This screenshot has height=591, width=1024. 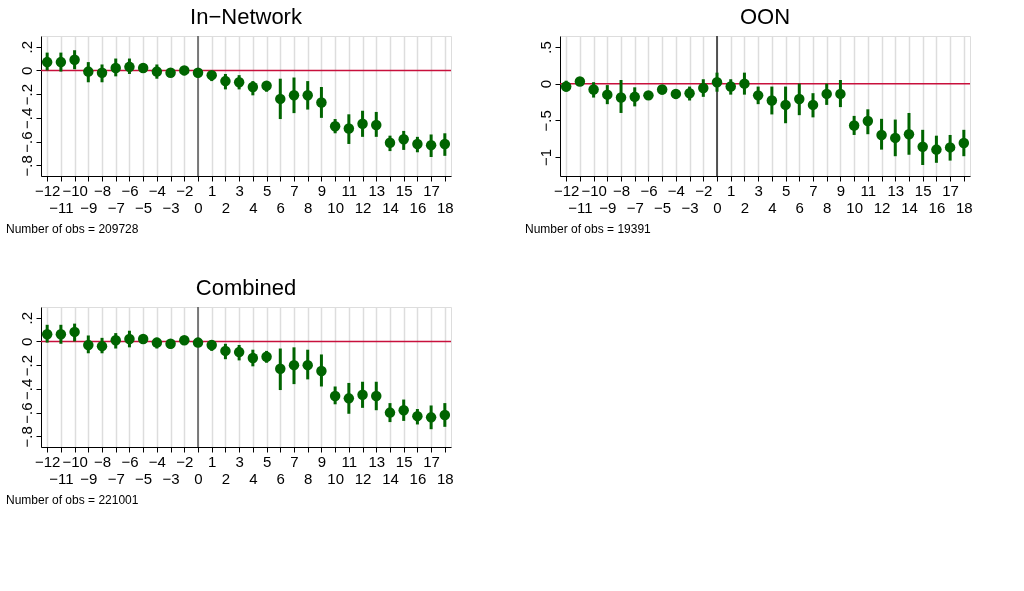 I want to click on y-tick-label: −.8, so click(x=26, y=166).